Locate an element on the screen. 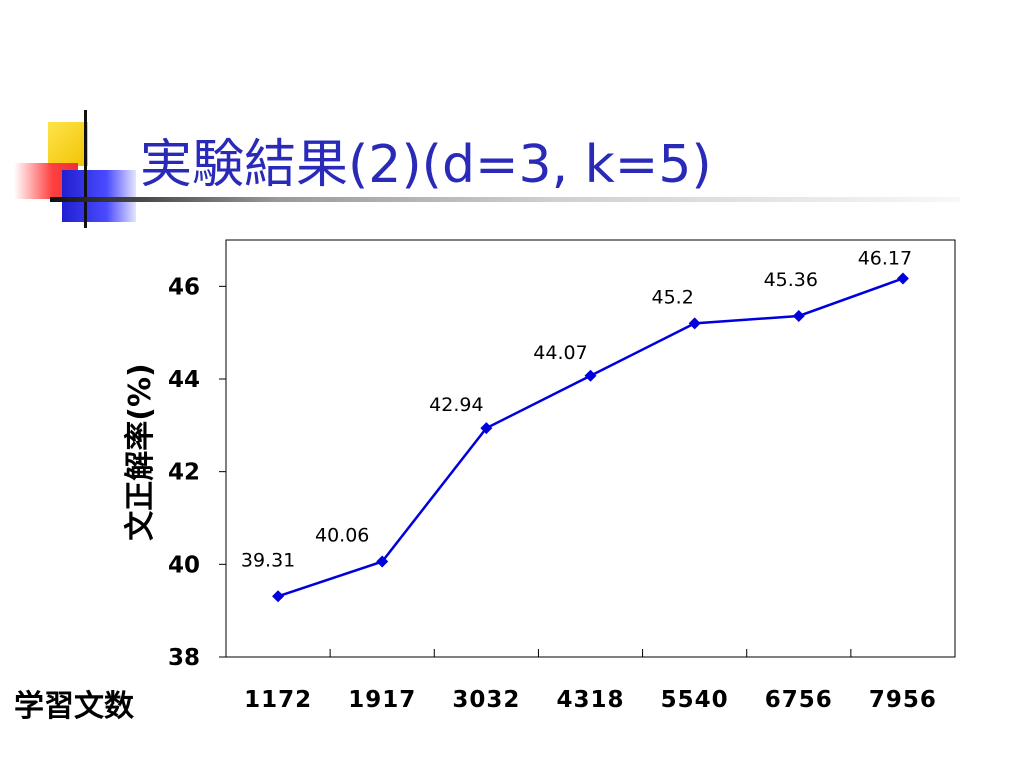  data-label: 39.31 is located at coordinates (268, 560).